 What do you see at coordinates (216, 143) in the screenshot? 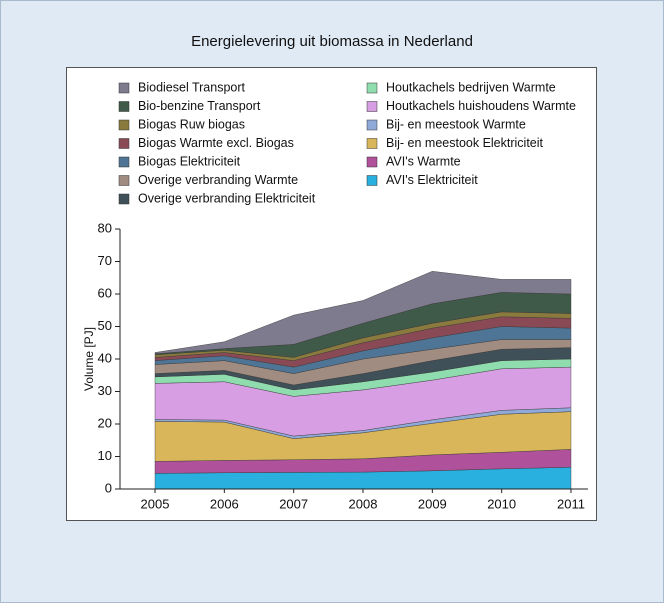
I see `legend-label: Biogas Warmte excl. Biogas` at bounding box center [216, 143].